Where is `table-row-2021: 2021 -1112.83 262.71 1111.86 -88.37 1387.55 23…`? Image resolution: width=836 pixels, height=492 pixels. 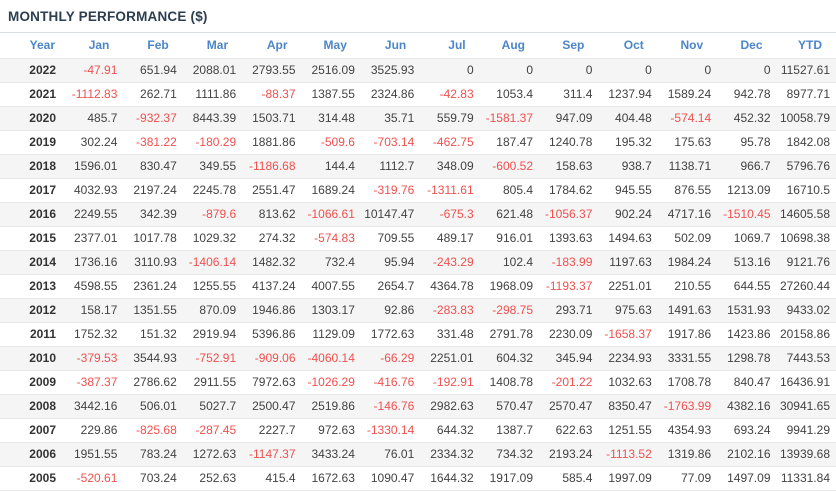
table-row-2021: 2021 -1112.83 262.71 1111.86 -88.37 1387.55 23… is located at coordinates (418, 94).